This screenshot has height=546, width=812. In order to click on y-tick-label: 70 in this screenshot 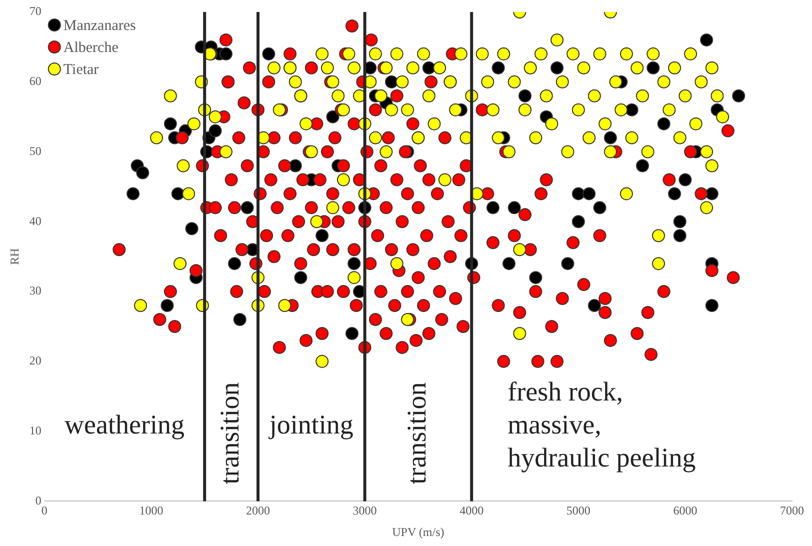, I will do `click(35, 11)`.